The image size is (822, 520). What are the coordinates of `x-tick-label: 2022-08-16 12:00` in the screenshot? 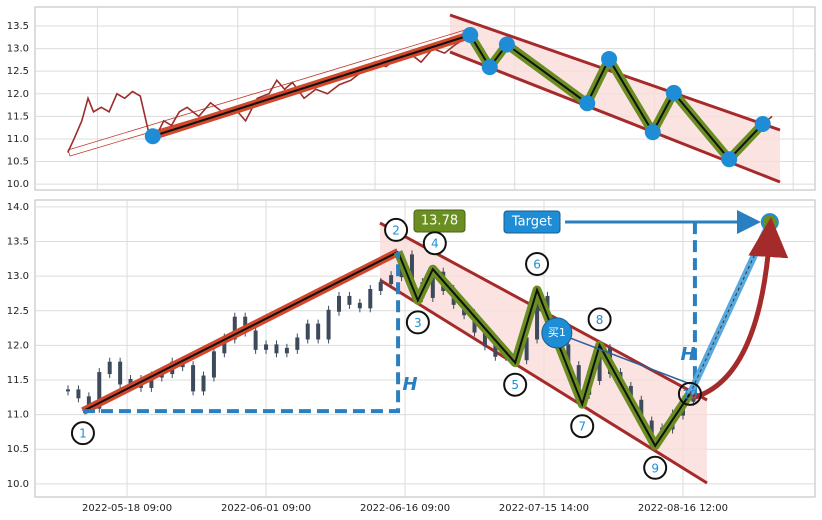 It's located at (683, 508).